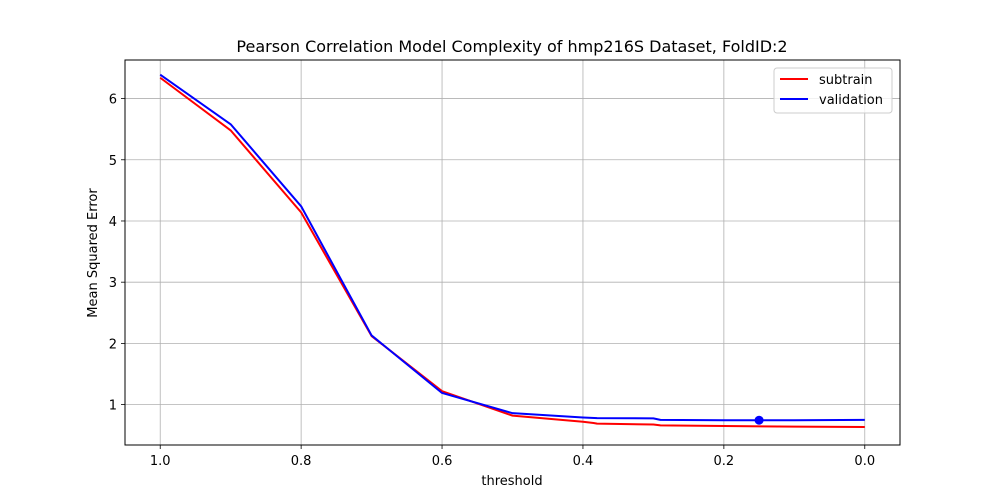 The image size is (1000, 500). Describe the element at coordinates (113, 406) in the screenshot. I see `y-tick-label: 1` at that location.